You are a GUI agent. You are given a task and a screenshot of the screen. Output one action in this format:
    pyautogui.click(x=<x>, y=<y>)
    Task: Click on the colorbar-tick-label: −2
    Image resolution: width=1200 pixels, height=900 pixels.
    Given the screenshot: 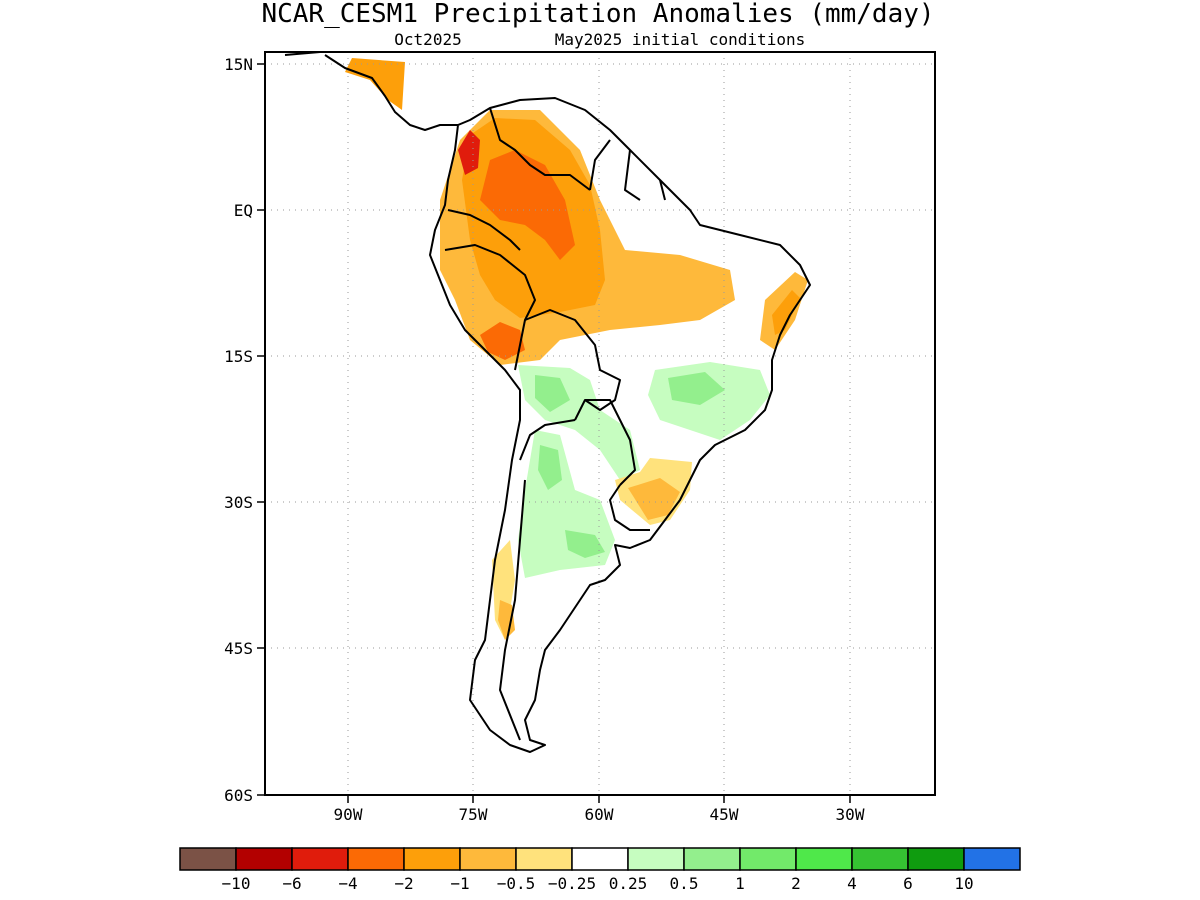 What is the action you would take?
    pyautogui.click(x=403, y=883)
    